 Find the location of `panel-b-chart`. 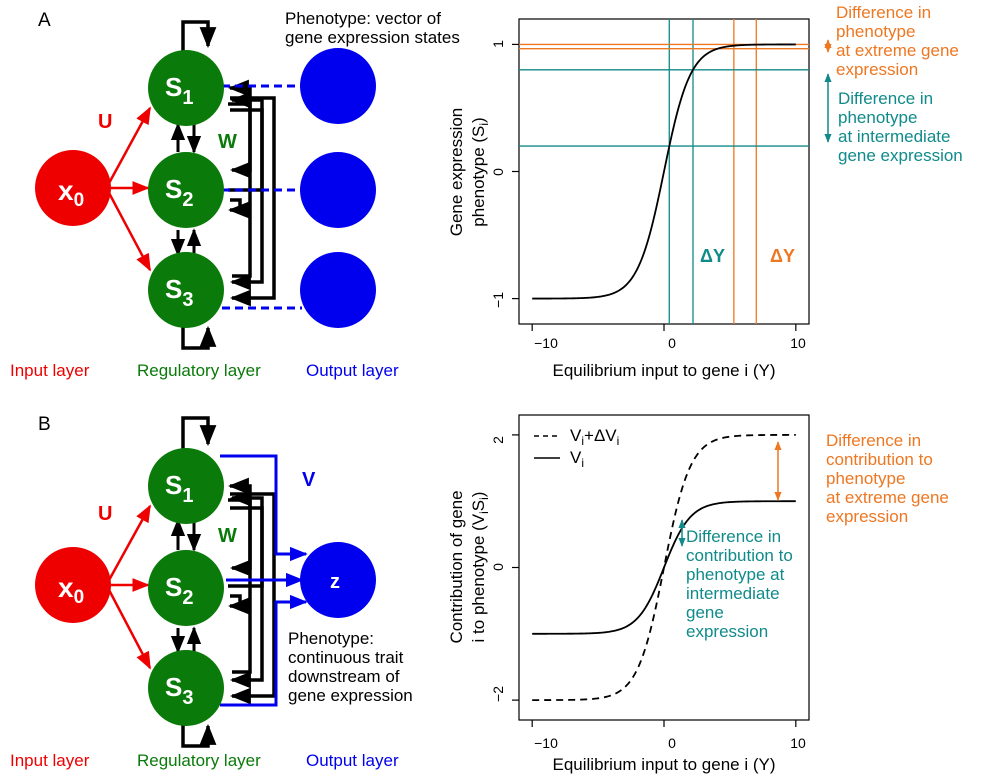

panel-b-chart is located at coordinates (661, 570).